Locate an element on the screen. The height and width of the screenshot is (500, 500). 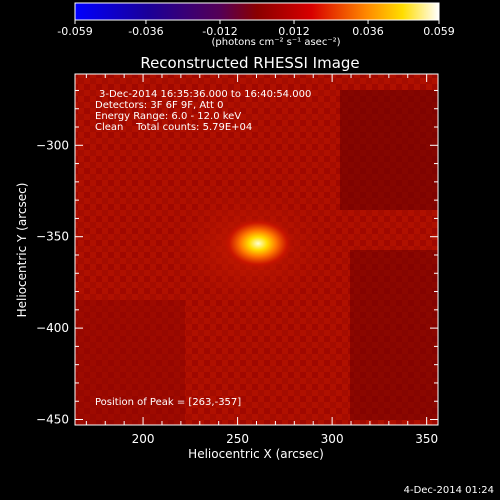
y-tick-label: −450 is located at coordinates (52, 420).